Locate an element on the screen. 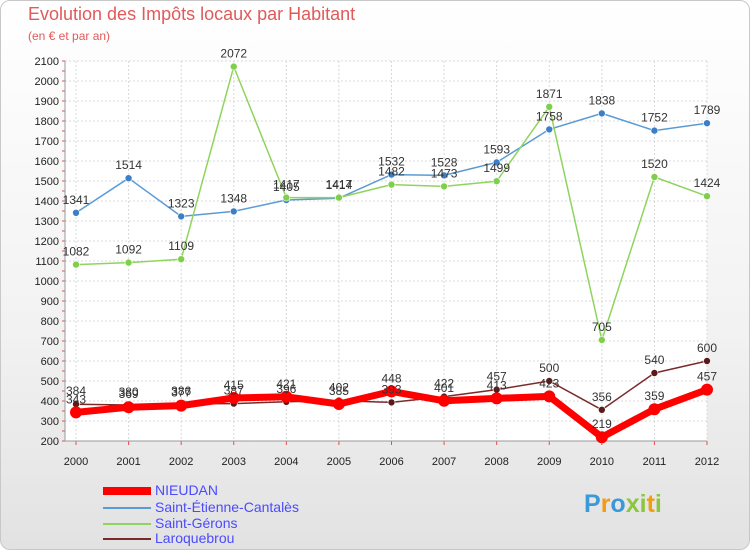 Image resolution: width=750 pixels, height=550 pixels. data-label-nieudan: 219 is located at coordinates (602, 424).